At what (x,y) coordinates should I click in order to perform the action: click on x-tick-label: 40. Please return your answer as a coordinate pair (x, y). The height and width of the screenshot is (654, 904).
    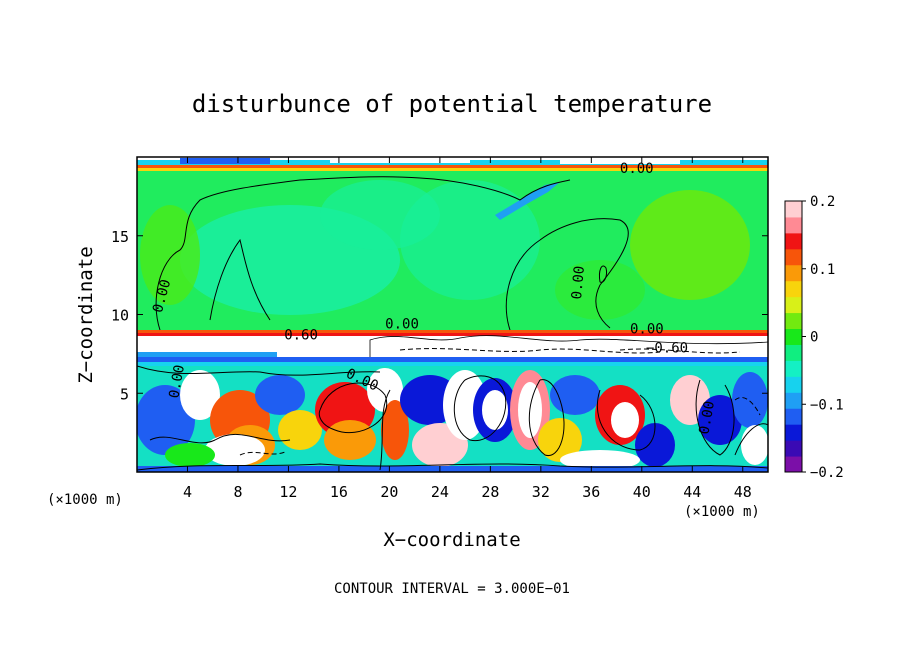
    Looking at the image, I should click on (642, 492).